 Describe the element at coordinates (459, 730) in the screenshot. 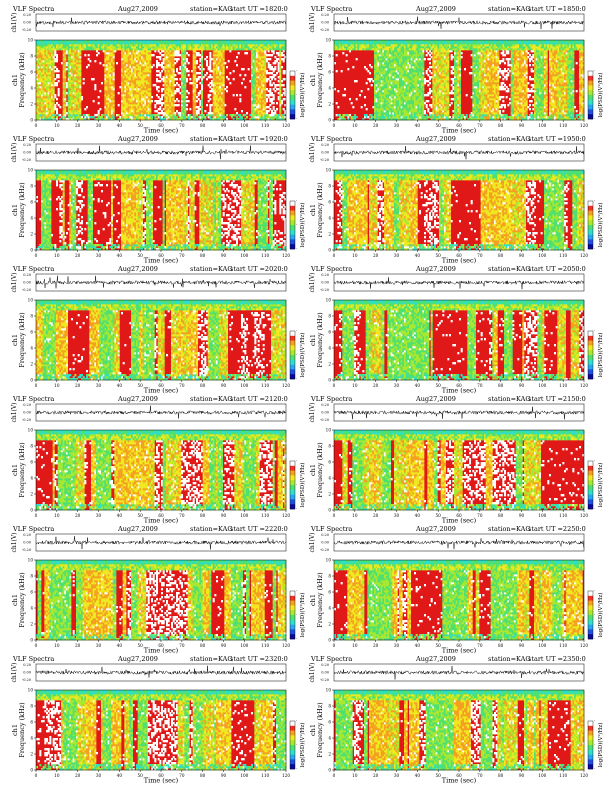

I see `spectrogram-heatmap` at that location.